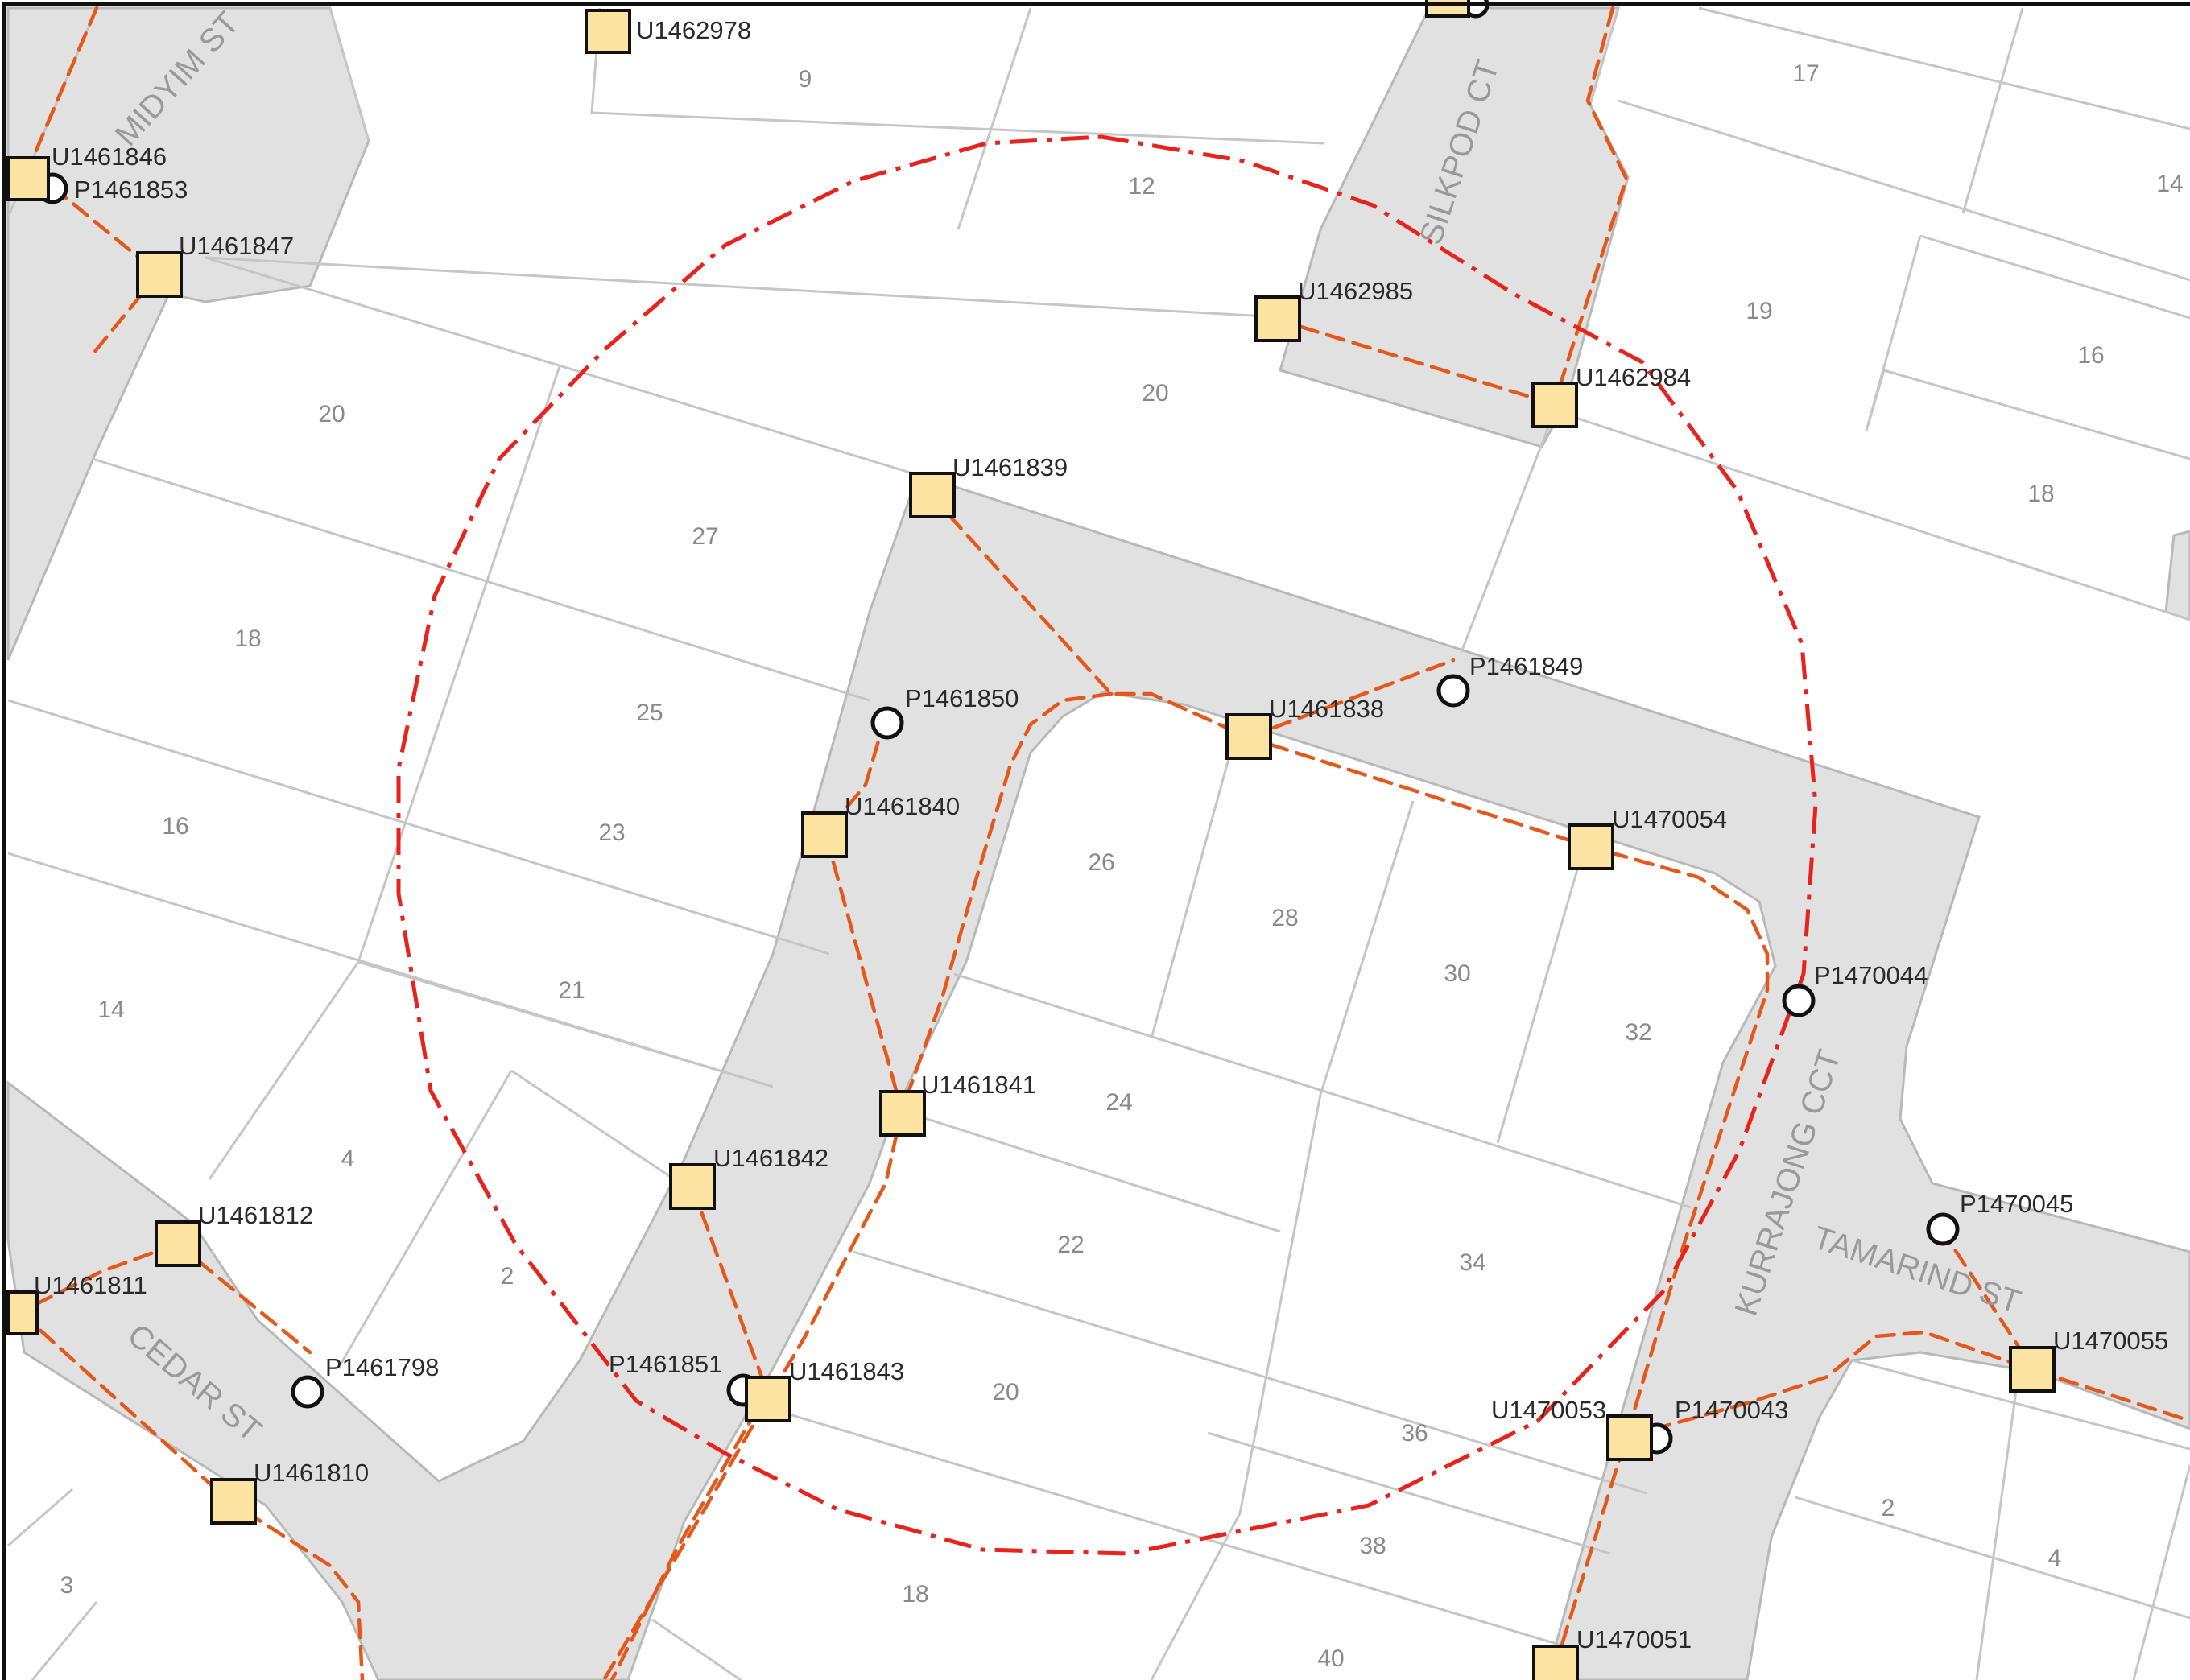 Image resolution: width=2190 pixels, height=1680 pixels. Describe the element at coordinates (705, 536) in the screenshot. I see `lot-number: 27` at that location.